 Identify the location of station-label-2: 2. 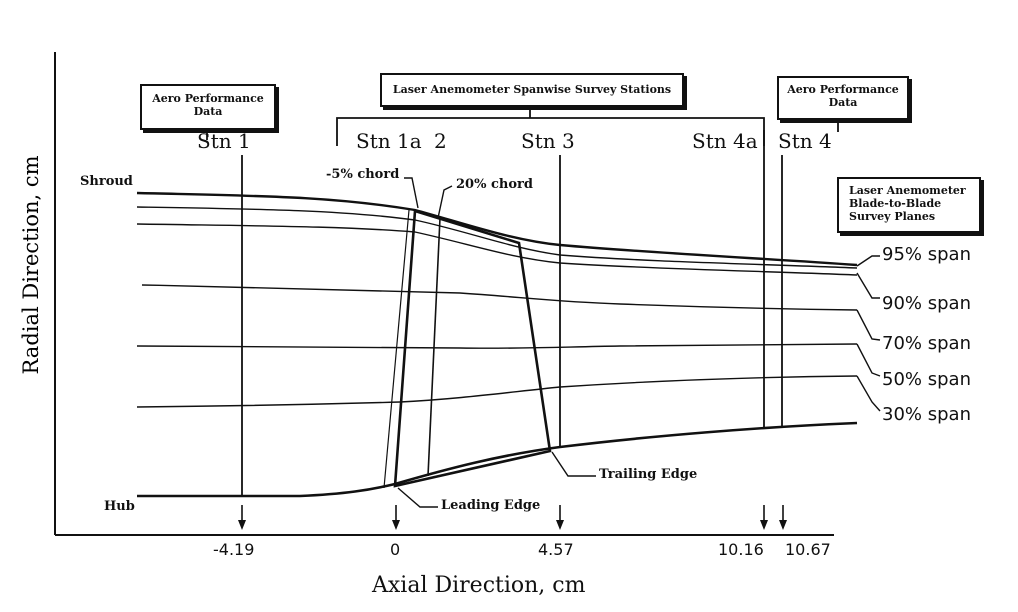
(440, 141).